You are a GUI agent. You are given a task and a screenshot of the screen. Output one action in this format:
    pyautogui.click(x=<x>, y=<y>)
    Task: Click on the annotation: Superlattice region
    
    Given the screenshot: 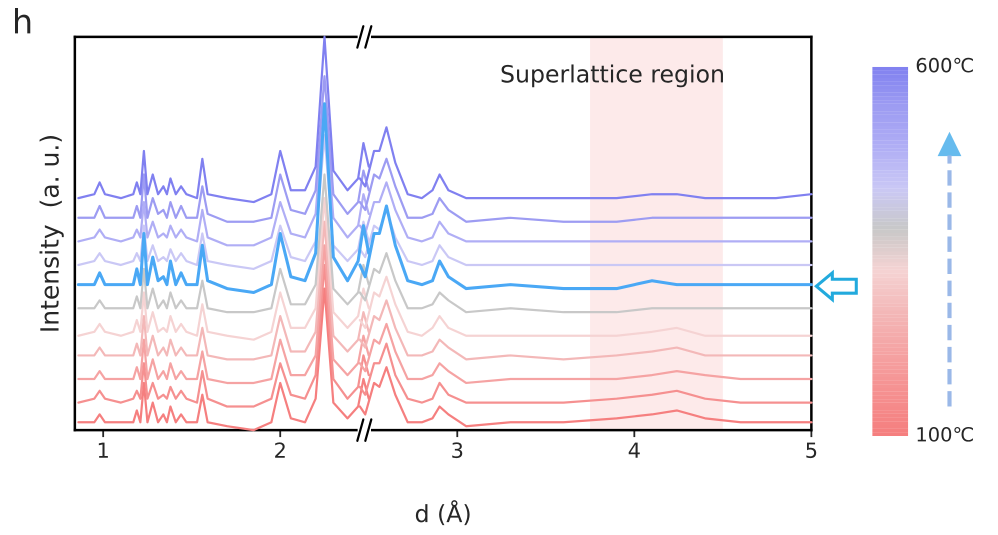 What is the action you would take?
    pyautogui.click(x=612, y=76)
    